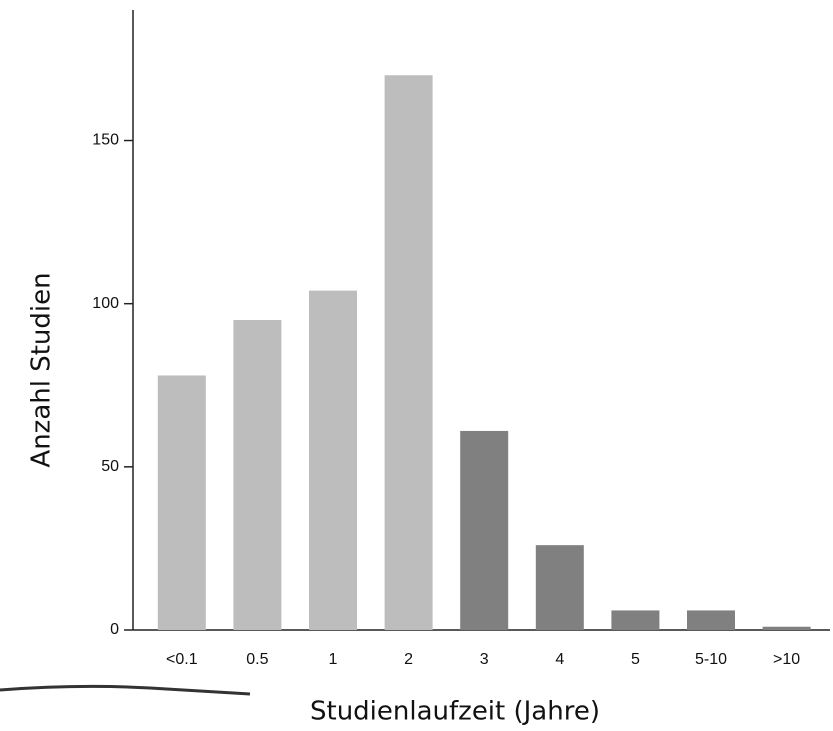 This screenshot has width=833, height=731. I want to click on y-tick-label: 50, so click(110, 466).